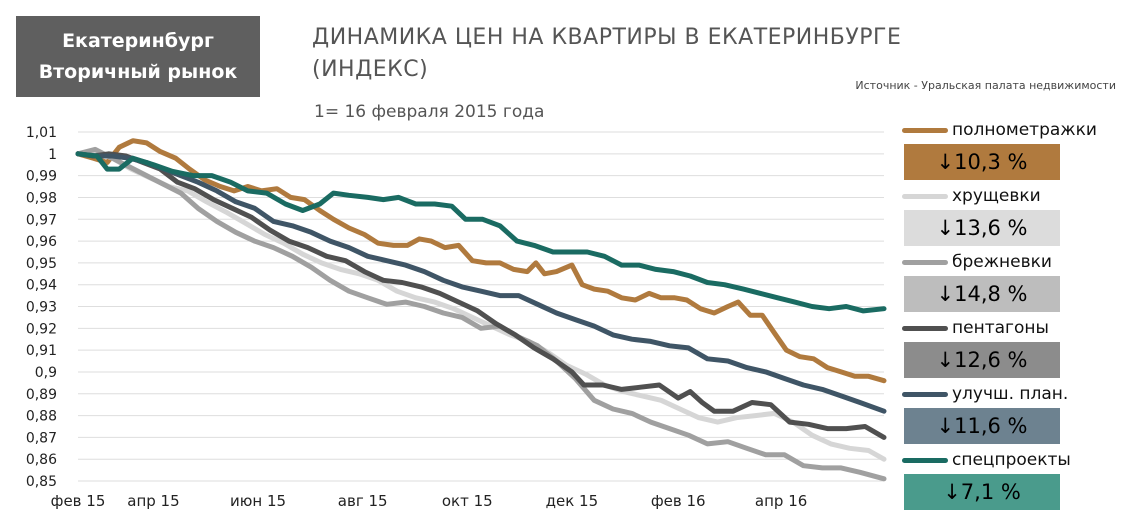 This screenshot has height=516, width=1122. What do you see at coordinates (982, 228) in the screenshot?
I see `change-badge: ↓13,6 %` at bounding box center [982, 228].